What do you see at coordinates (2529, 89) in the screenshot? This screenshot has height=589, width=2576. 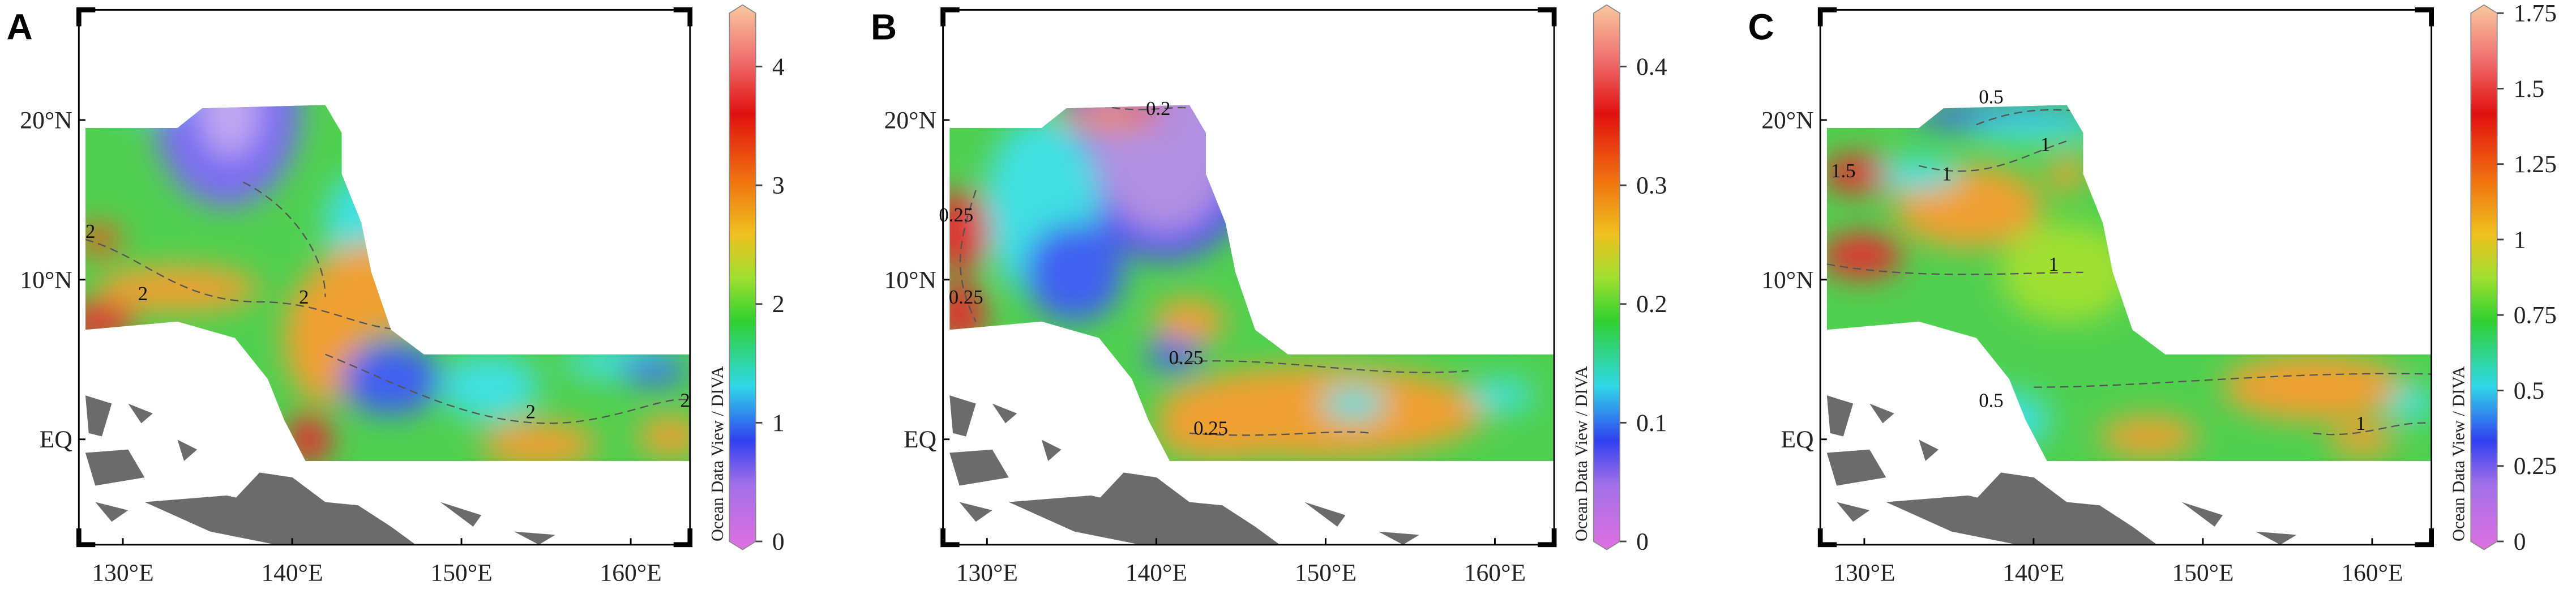 I see `colorbar-tick-label: 1.5` at bounding box center [2529, 89].